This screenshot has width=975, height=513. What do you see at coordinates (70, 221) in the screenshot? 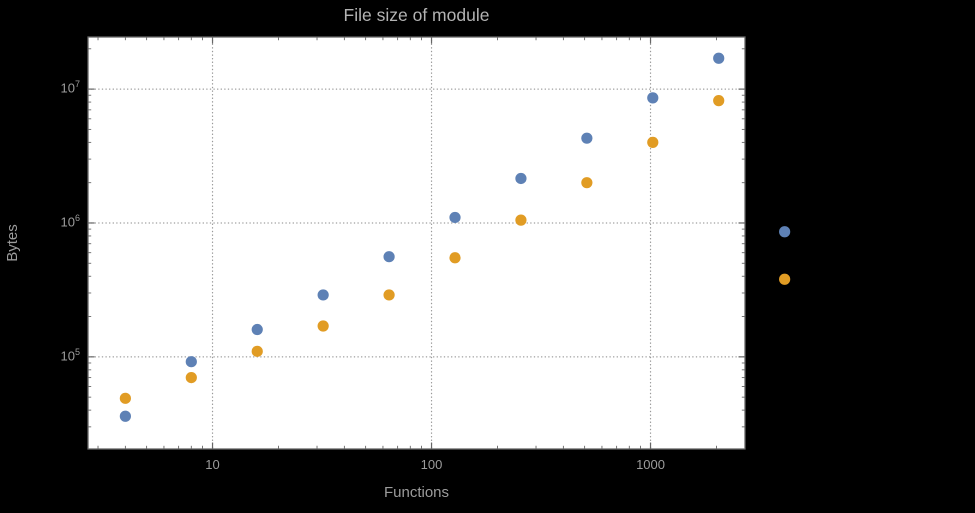
I see `y-tick-label: 10⁶` at bounding box center [70, 221].